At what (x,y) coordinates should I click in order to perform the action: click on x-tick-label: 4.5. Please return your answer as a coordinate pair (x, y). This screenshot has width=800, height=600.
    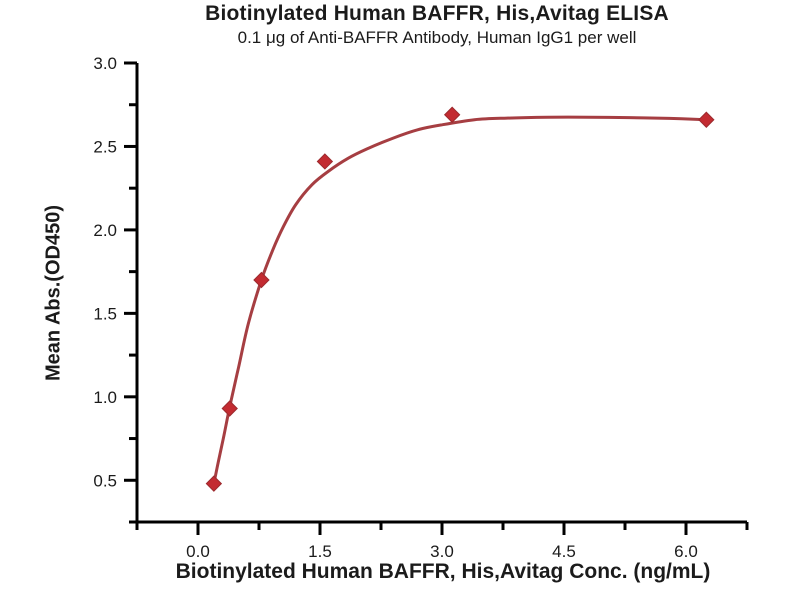
    Looking at the image, I should click on (564, 551).